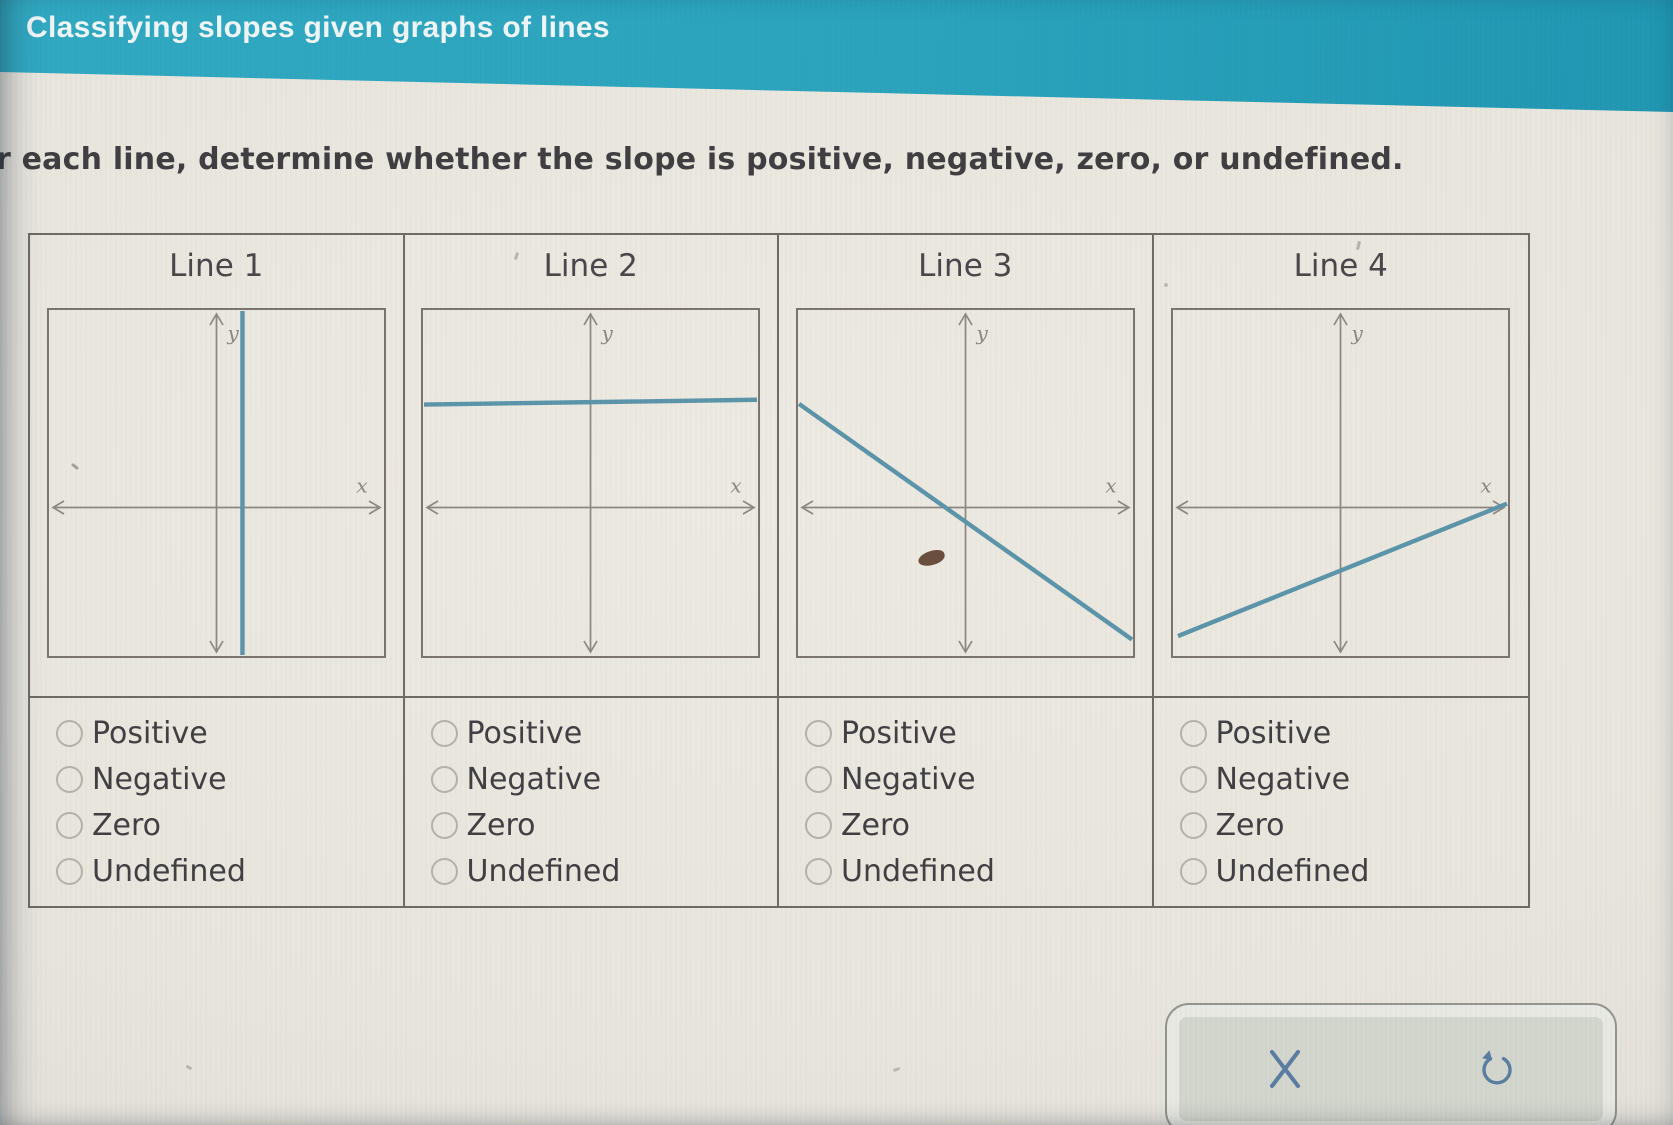 This screenshot has height=1125, width=1673. I want to click on line-1-graph: xy, so click(216, 483).